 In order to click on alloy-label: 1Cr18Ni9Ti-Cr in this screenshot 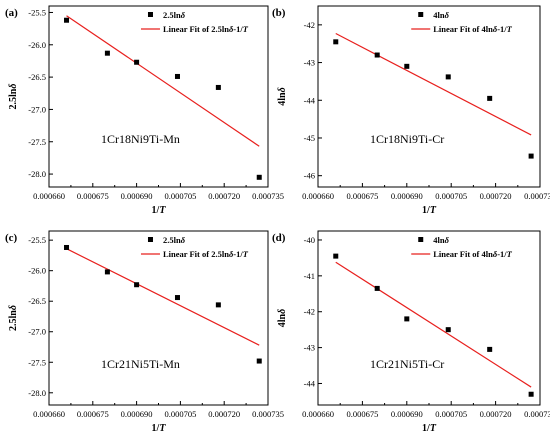, I will do `click(407, 139)`.